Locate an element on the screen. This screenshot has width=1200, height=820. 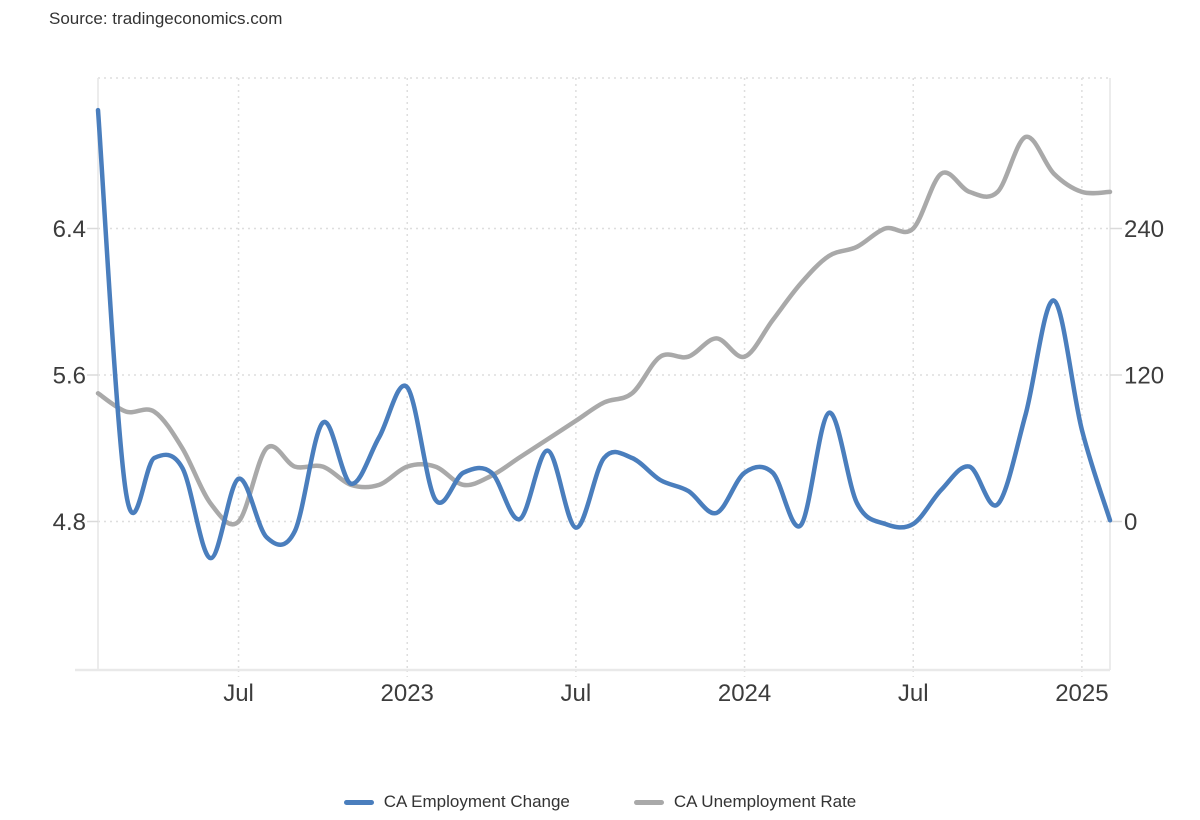
y-axis-label-right: 0 is located at coordinates (1130, 522).